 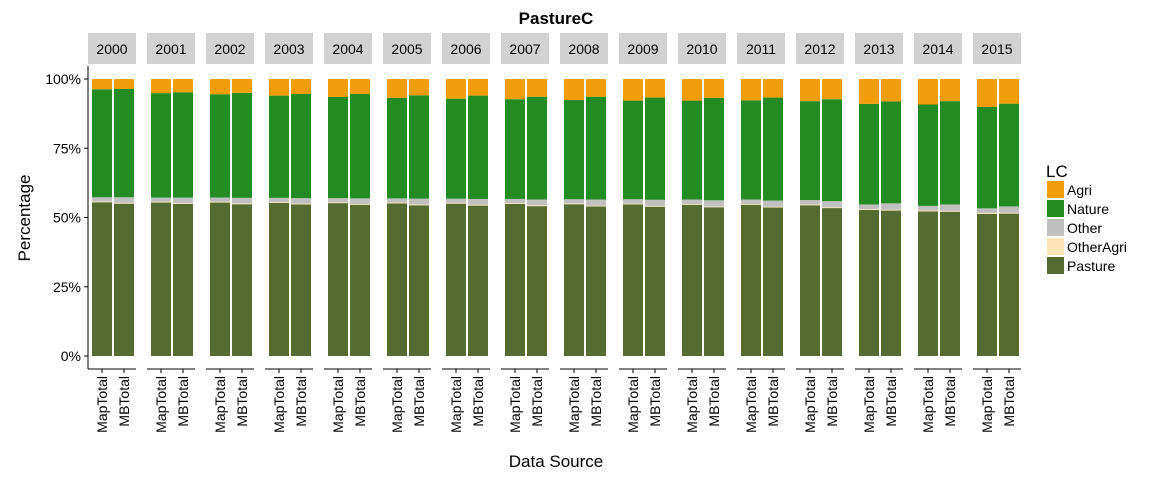 I want to click on facet-panel-2008: 2008 MapTotal MBTotal, so click(x=584, y=233).